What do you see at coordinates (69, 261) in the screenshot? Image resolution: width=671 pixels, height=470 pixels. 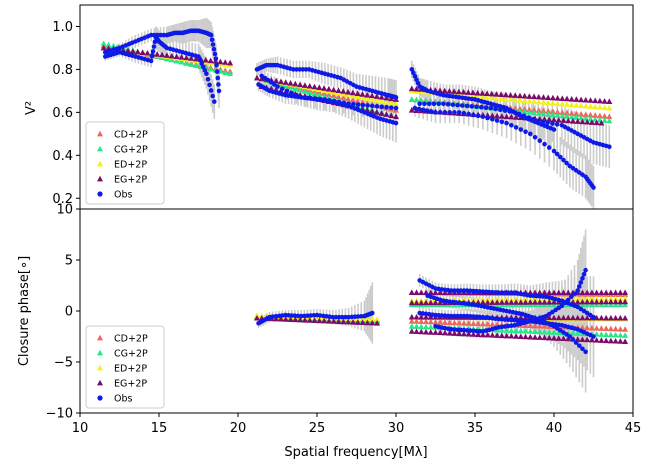 I see `closure-phase-ytick-label-3: 5` at bounding box center [69, 261].